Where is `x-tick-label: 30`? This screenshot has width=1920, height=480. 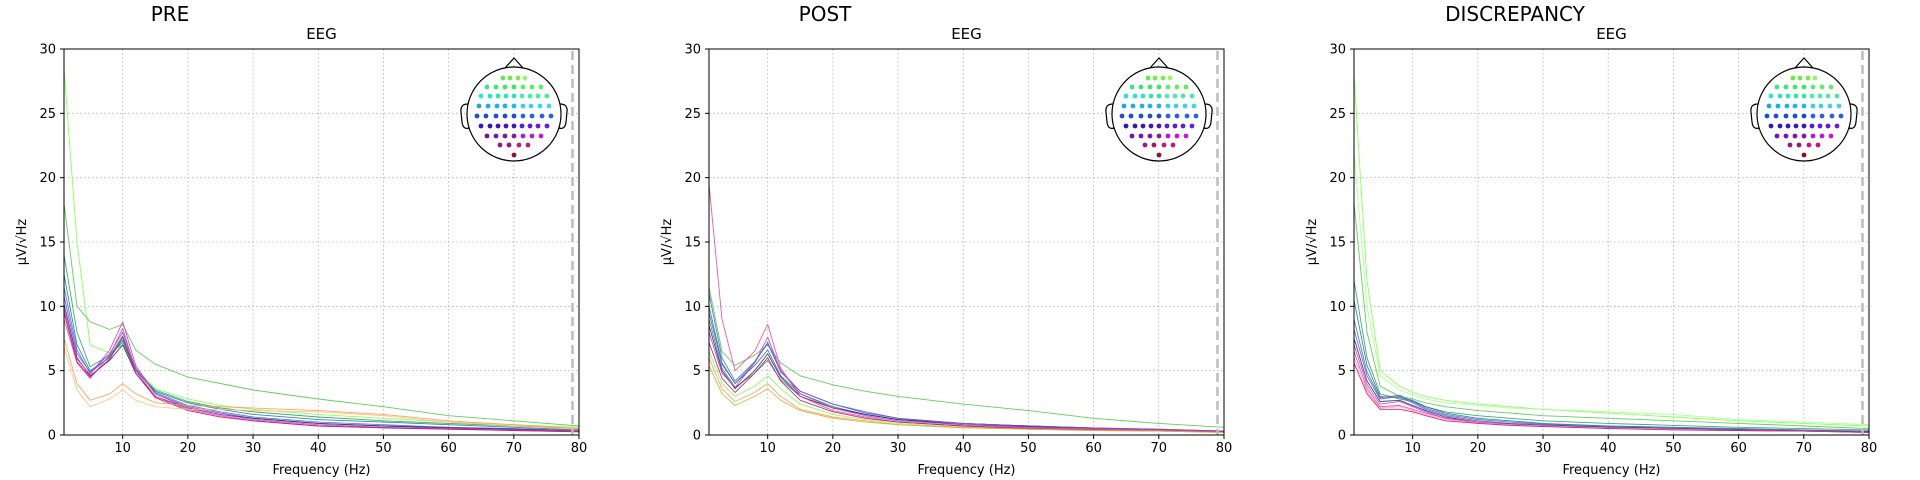 x-tick-label: 30 is located at coordinates (1543, 448).